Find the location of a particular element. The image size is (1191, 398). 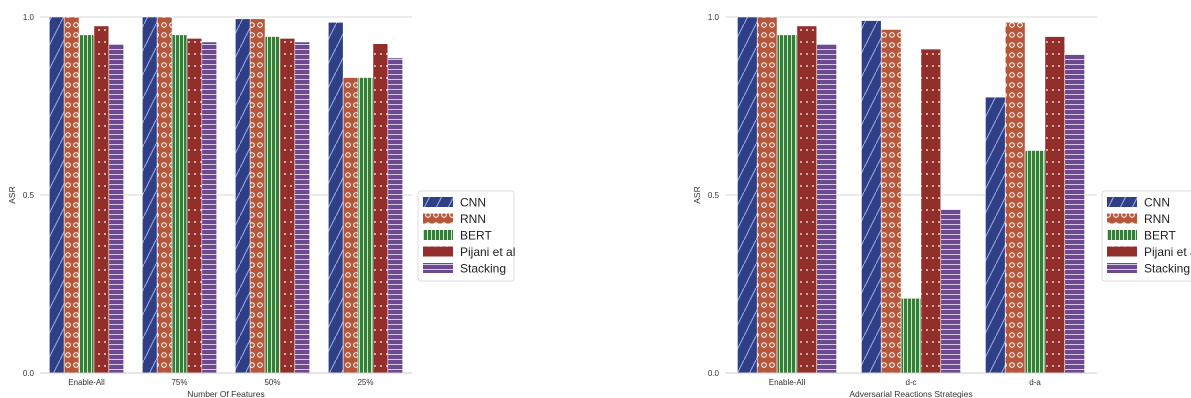

bar-bert-d-a is located at coordinates (1035, 262).